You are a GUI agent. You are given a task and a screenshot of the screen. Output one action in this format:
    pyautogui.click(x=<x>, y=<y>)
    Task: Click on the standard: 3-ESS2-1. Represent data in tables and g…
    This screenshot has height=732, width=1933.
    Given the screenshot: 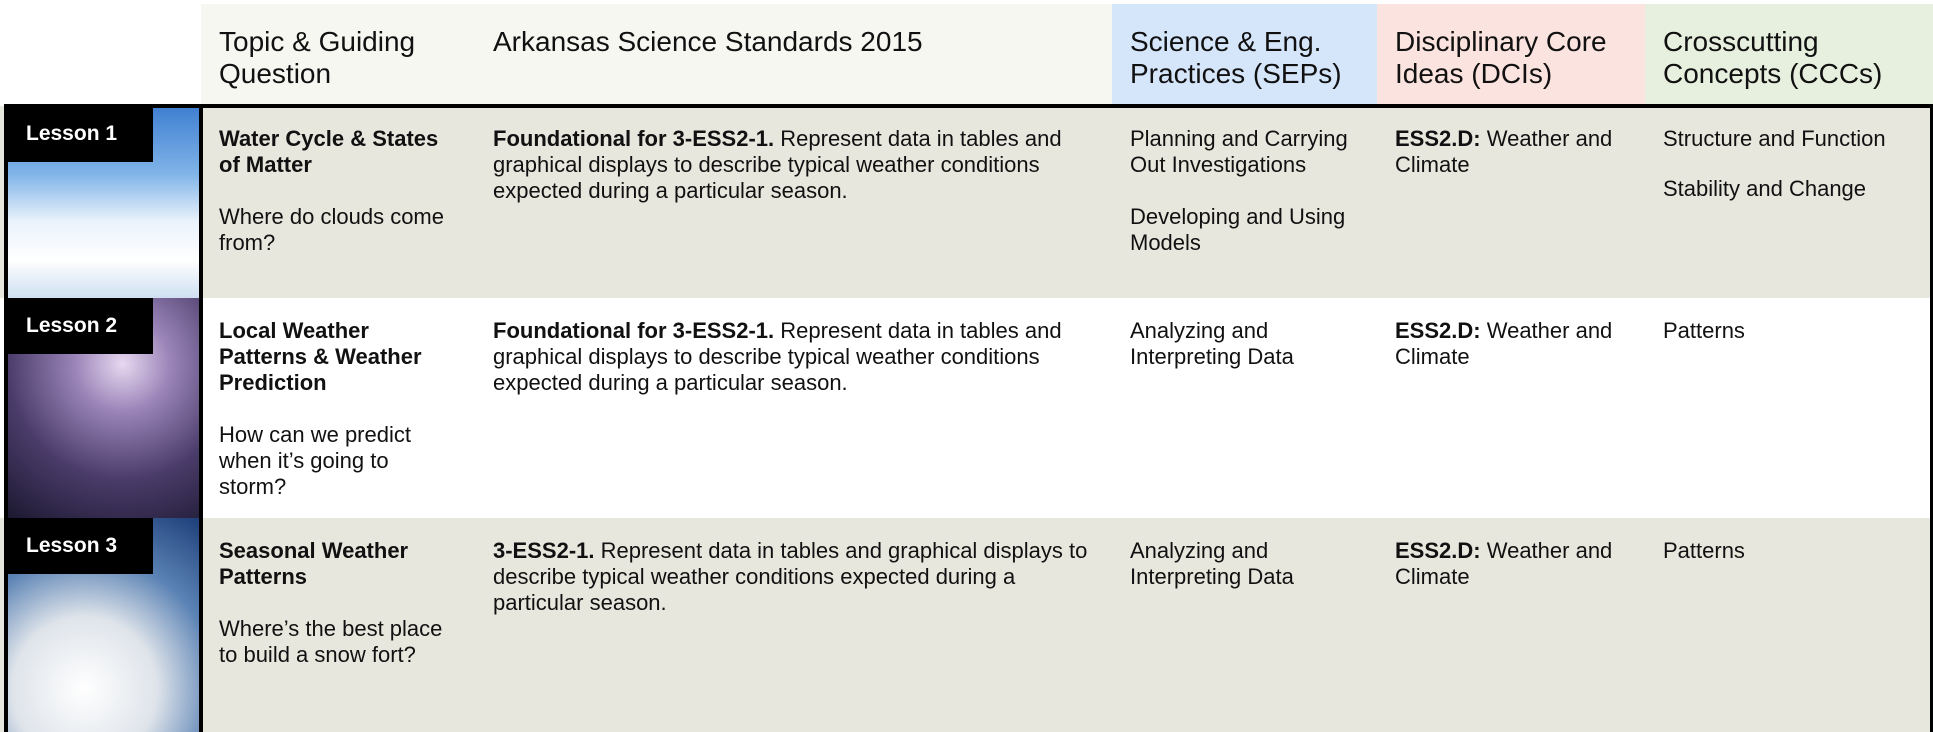 What is the action you would take?
    pyautogui.click(x=793, y=577)
    